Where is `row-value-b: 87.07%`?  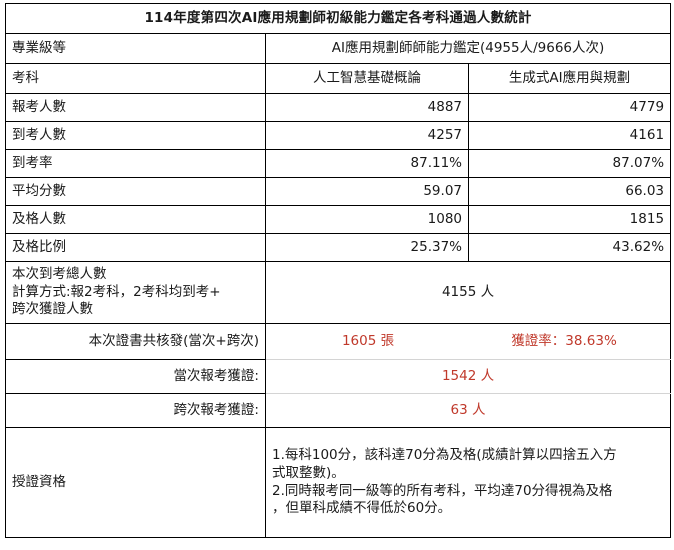
row-value-b: 87.07% is located at coordinates (569, 163).